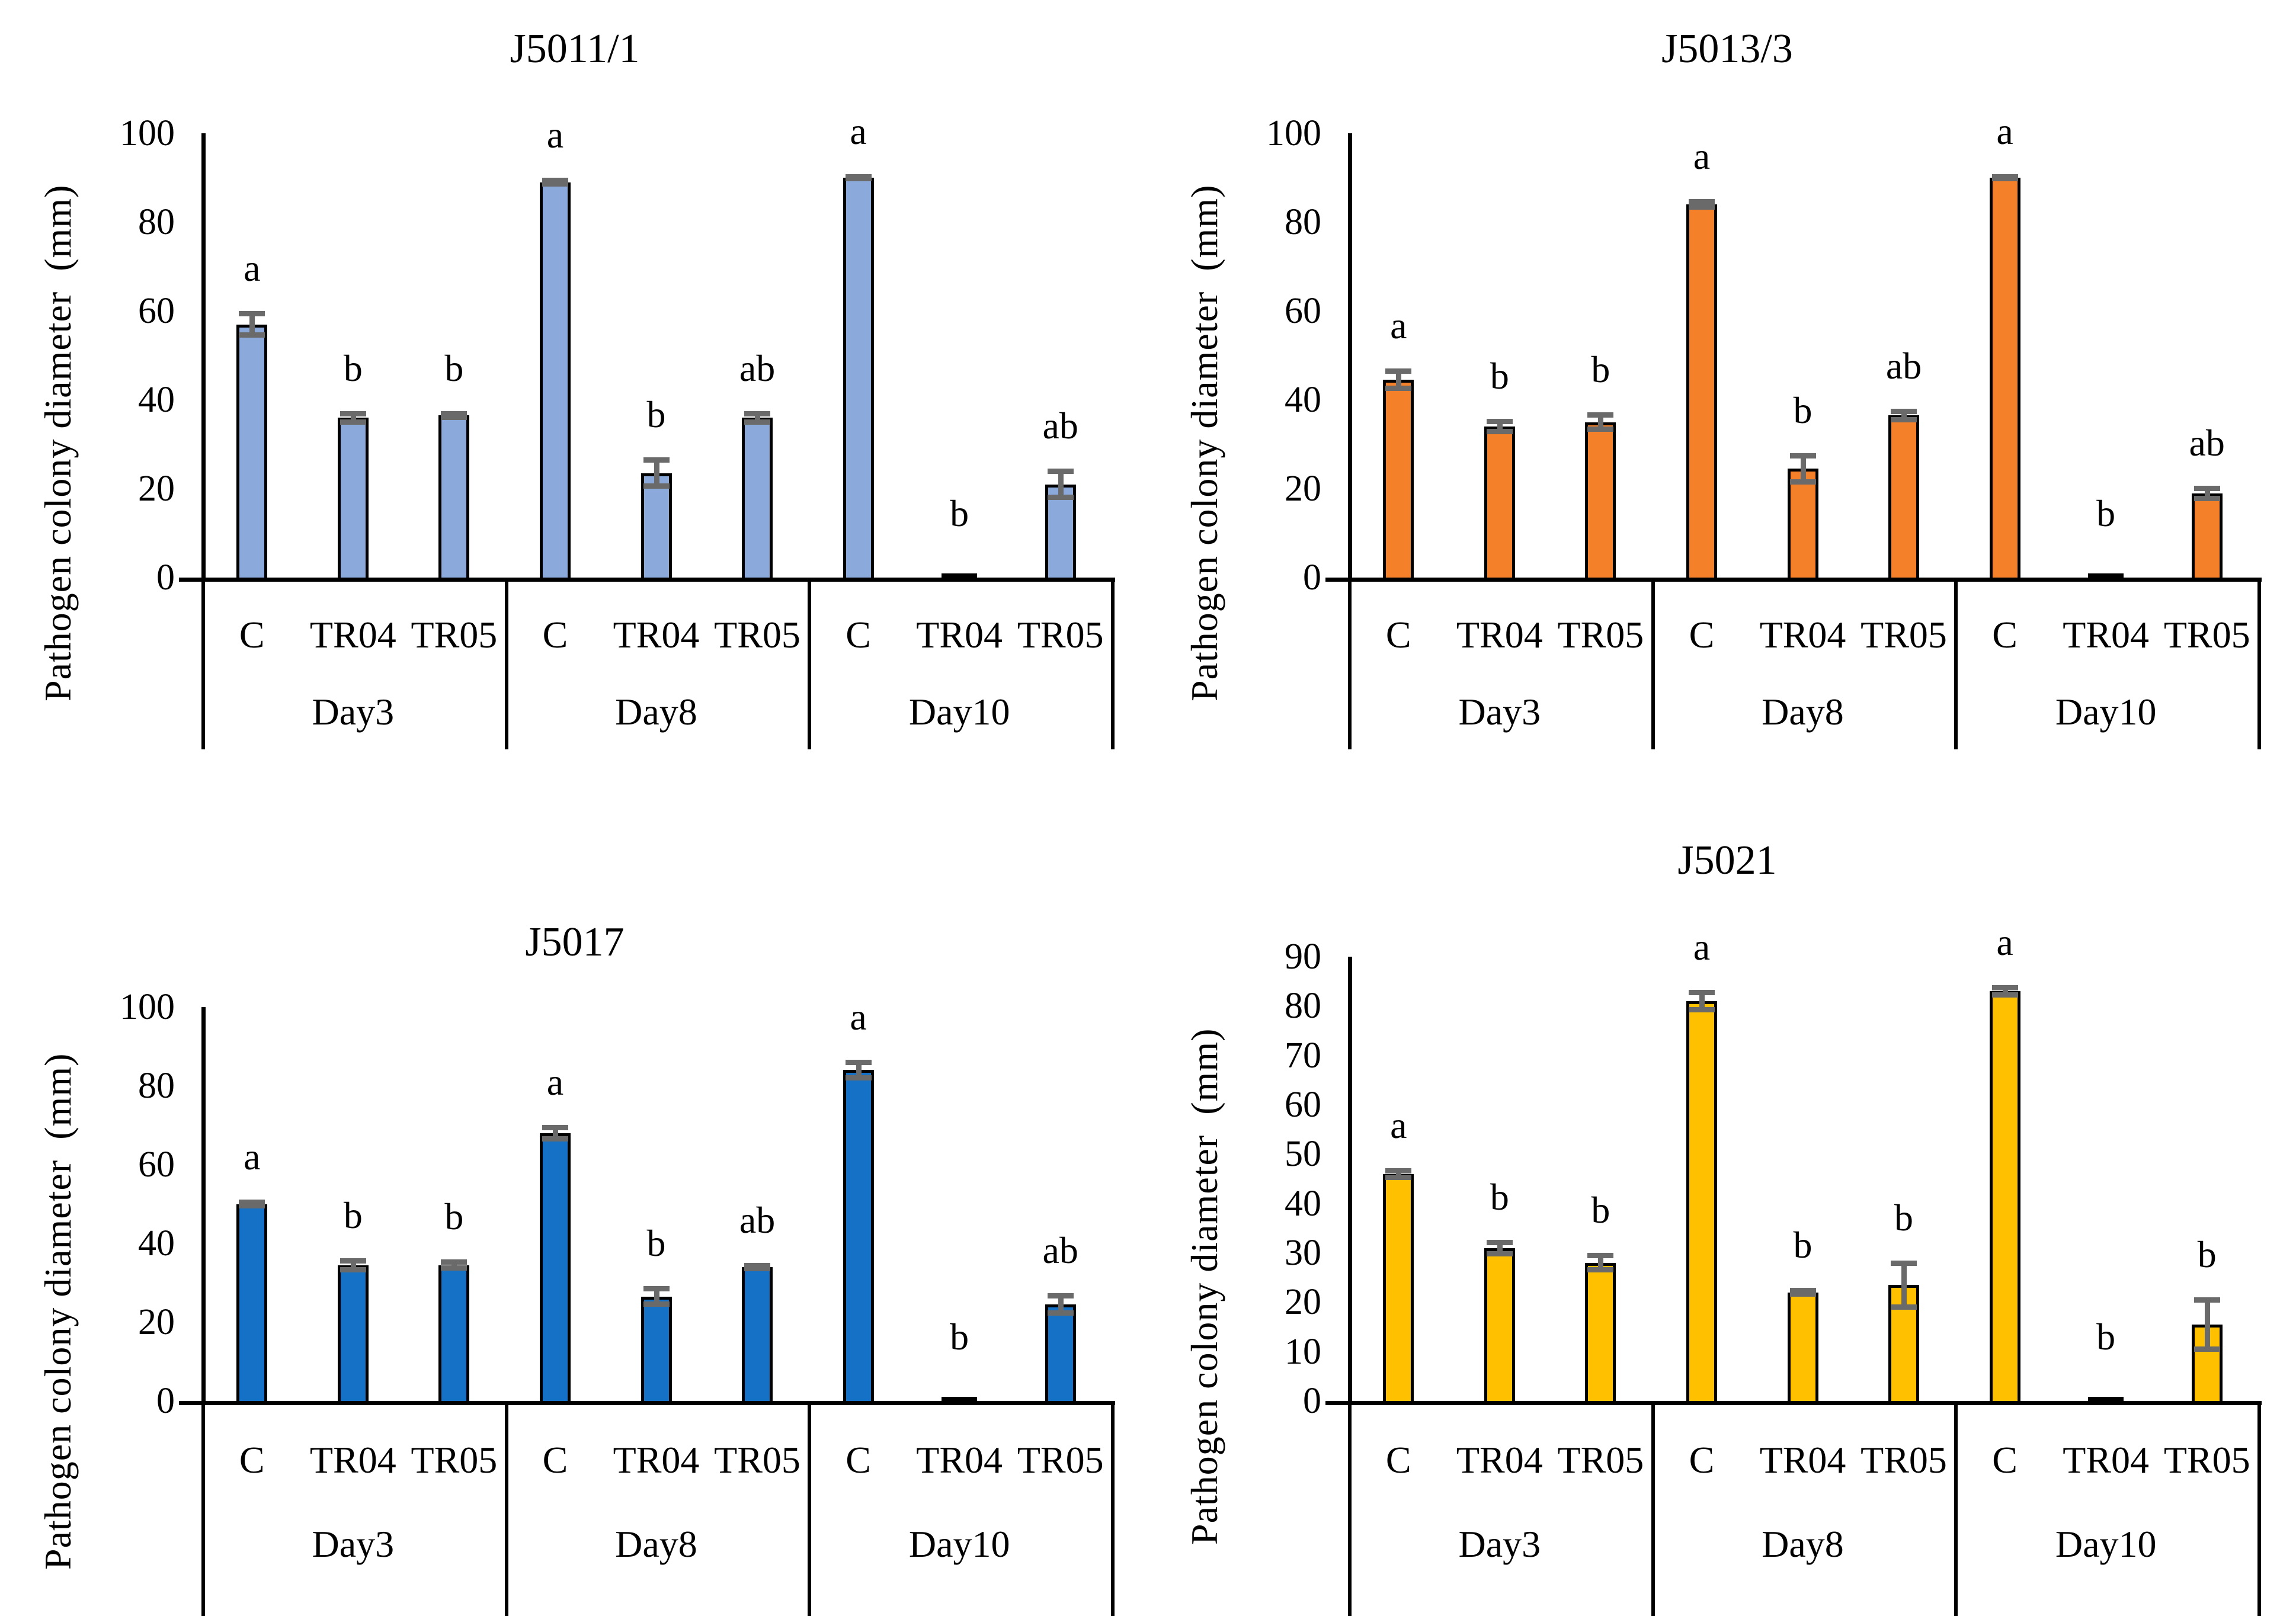 This screenshot has height=1616, width=2296. Describe the element at coordinates (252, 1304) in the screenshot. I see `bar-day3-c` at that location.